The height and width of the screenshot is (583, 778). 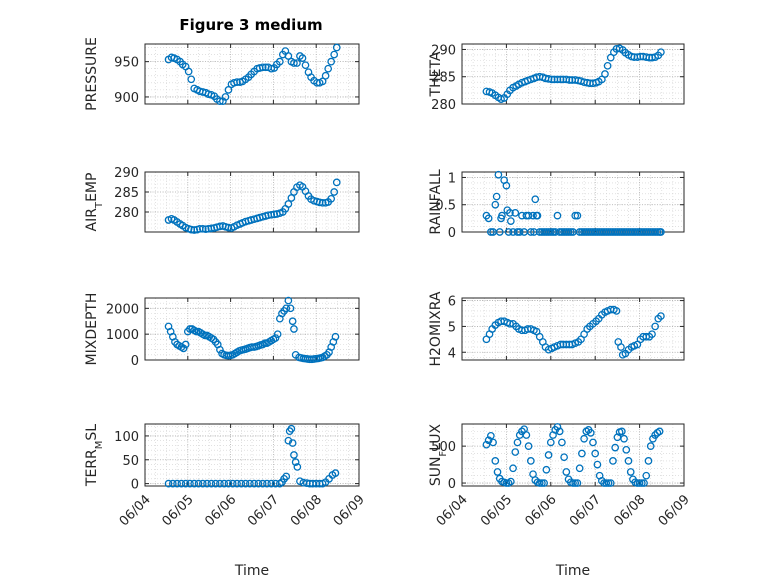 What do you see at coordinates (135, 485) in the screenshot?
I see `y-tick-label: 0` at bounding box center [135, 485].